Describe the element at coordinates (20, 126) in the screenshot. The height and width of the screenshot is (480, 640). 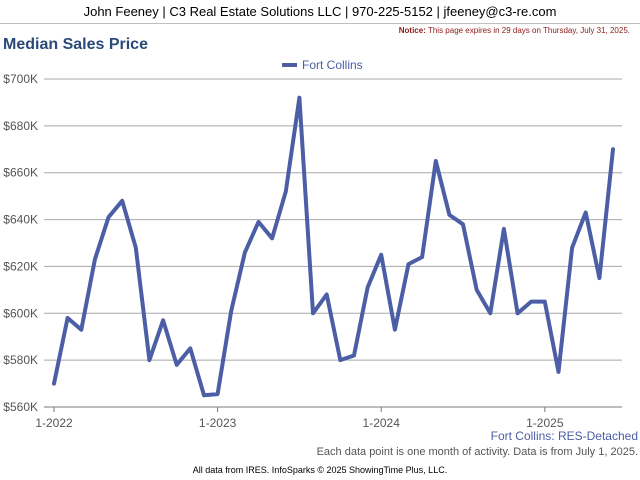
I see `y-tick-label: $680K` at that location.